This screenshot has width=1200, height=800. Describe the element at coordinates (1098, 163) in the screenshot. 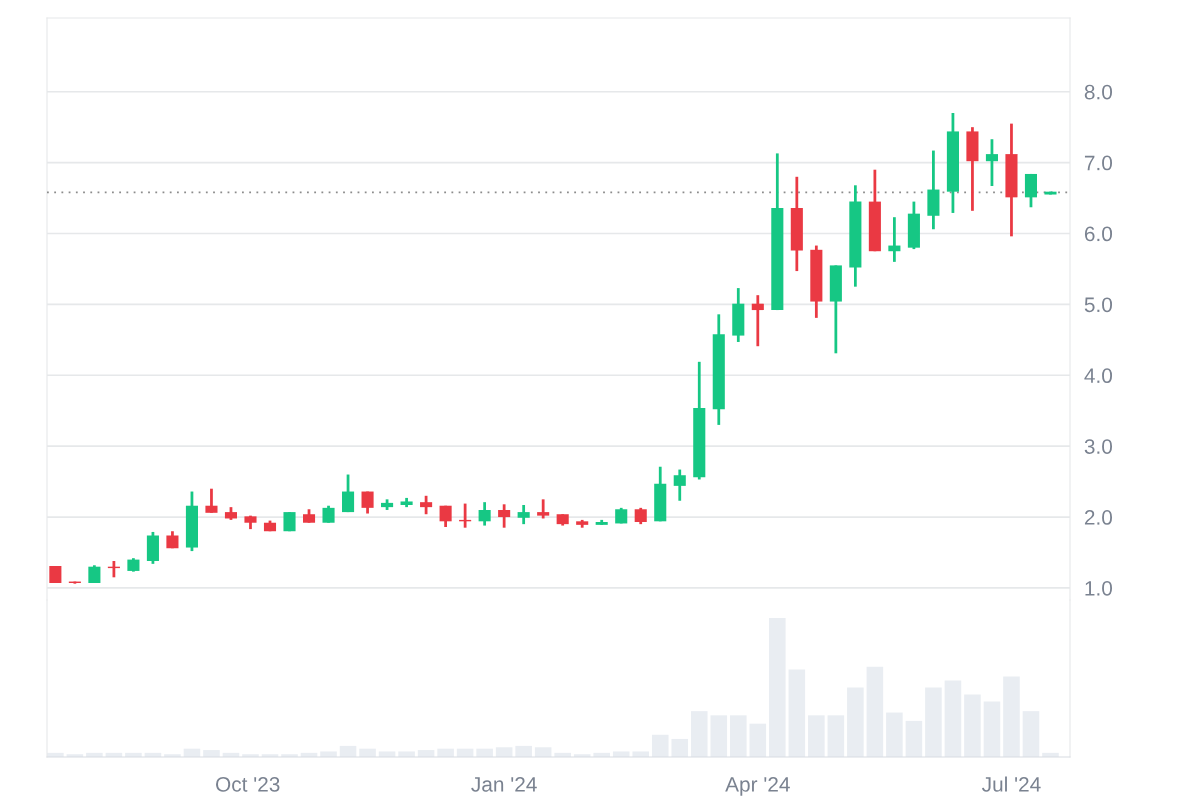

I see `y-tick-label: 7.0` at that location.